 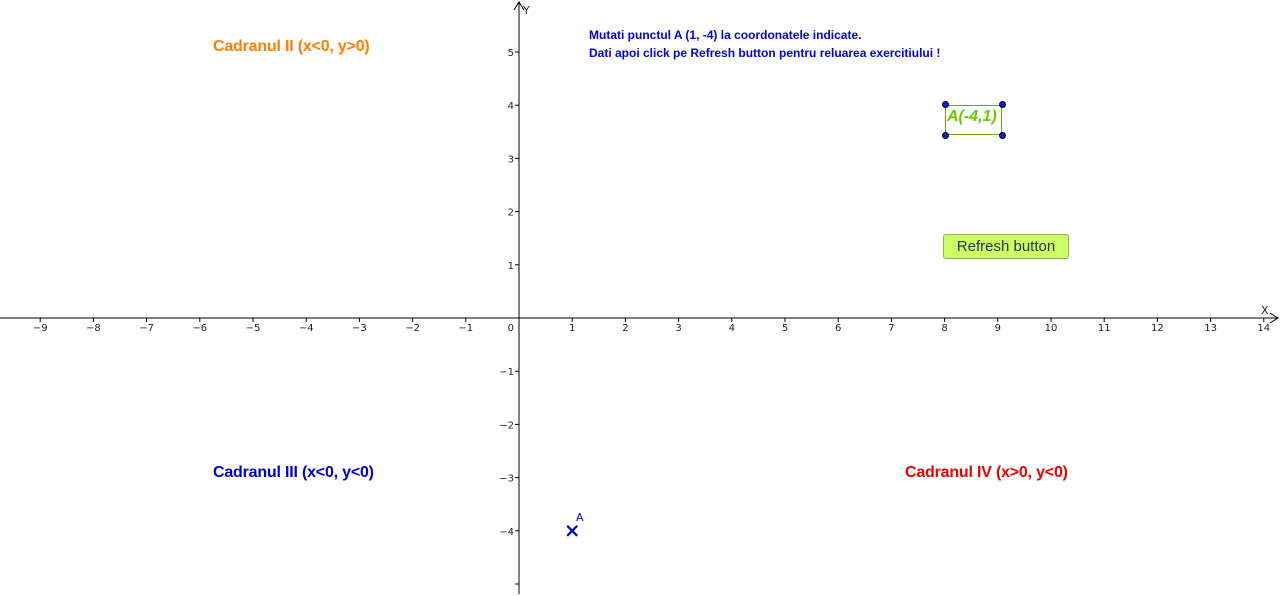 I want to click on y-tick-label: −2, so click(x=506, y=425).